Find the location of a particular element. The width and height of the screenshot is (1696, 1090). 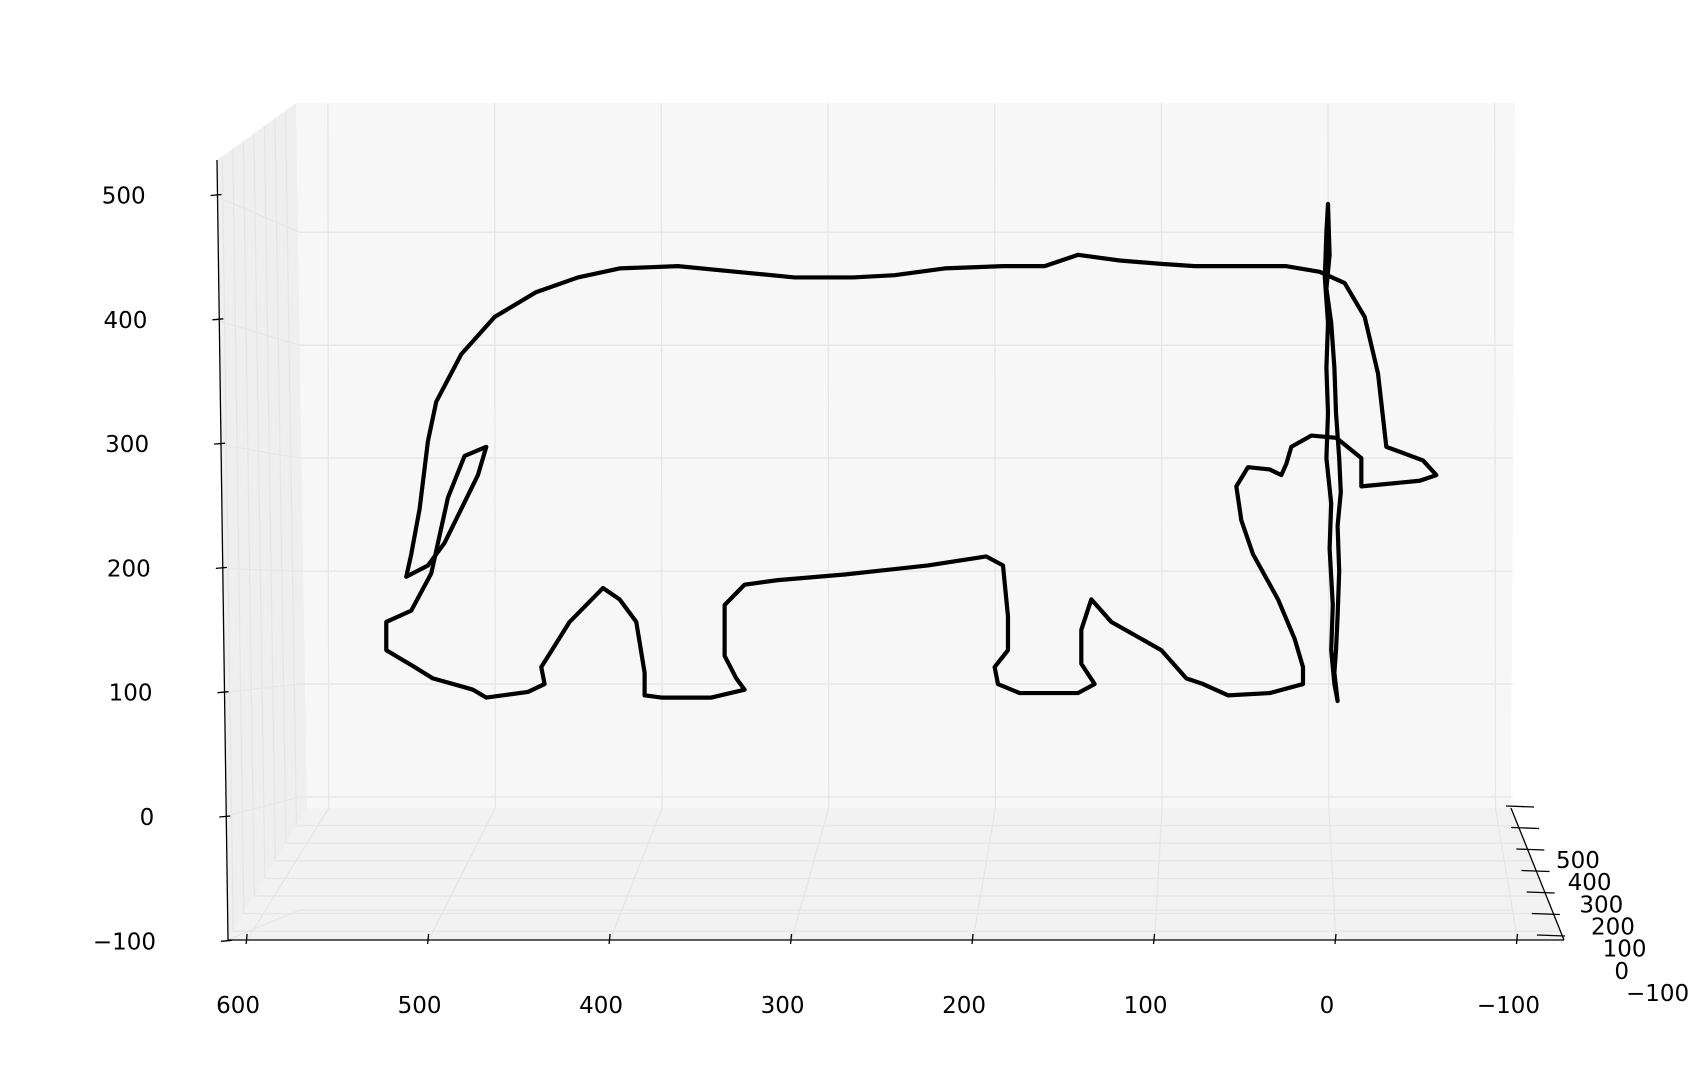

floor-pane-fill is located at coordinates (896, 874).